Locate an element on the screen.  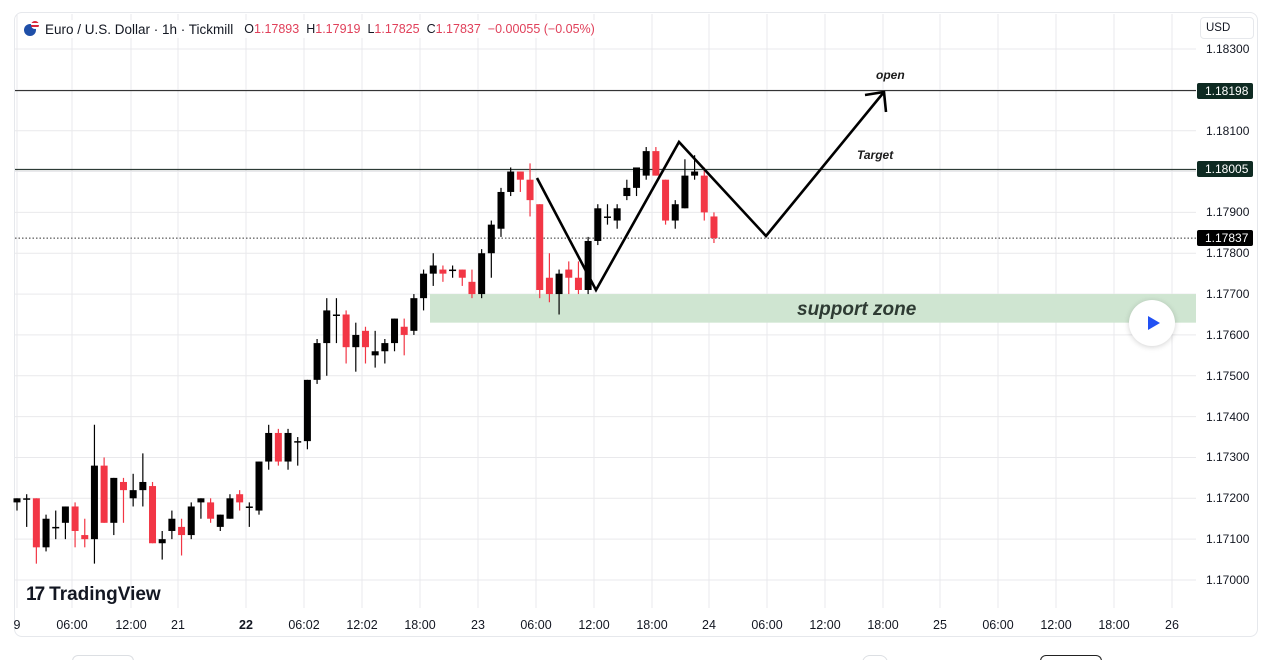
play-icon is located at coordinates (1153, 323).